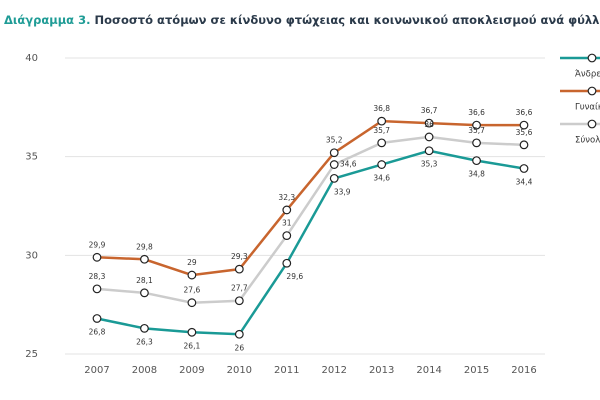 Image resolution: width=600 pixels, height=400 pixels. What do you see at coordinates (476, 370) in the screenshot?
I see `x-tick-label: 2015` at bounding box center [476, 370].